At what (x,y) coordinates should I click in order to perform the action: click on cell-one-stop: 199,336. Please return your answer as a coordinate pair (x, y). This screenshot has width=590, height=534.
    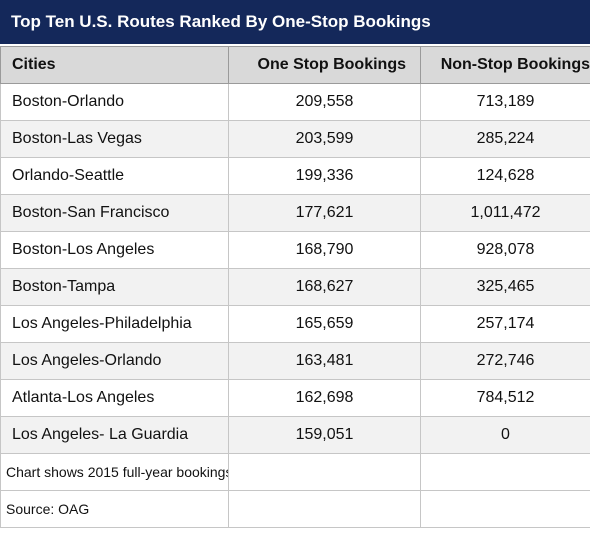
    Looking at the image, I should click on (324, 176).